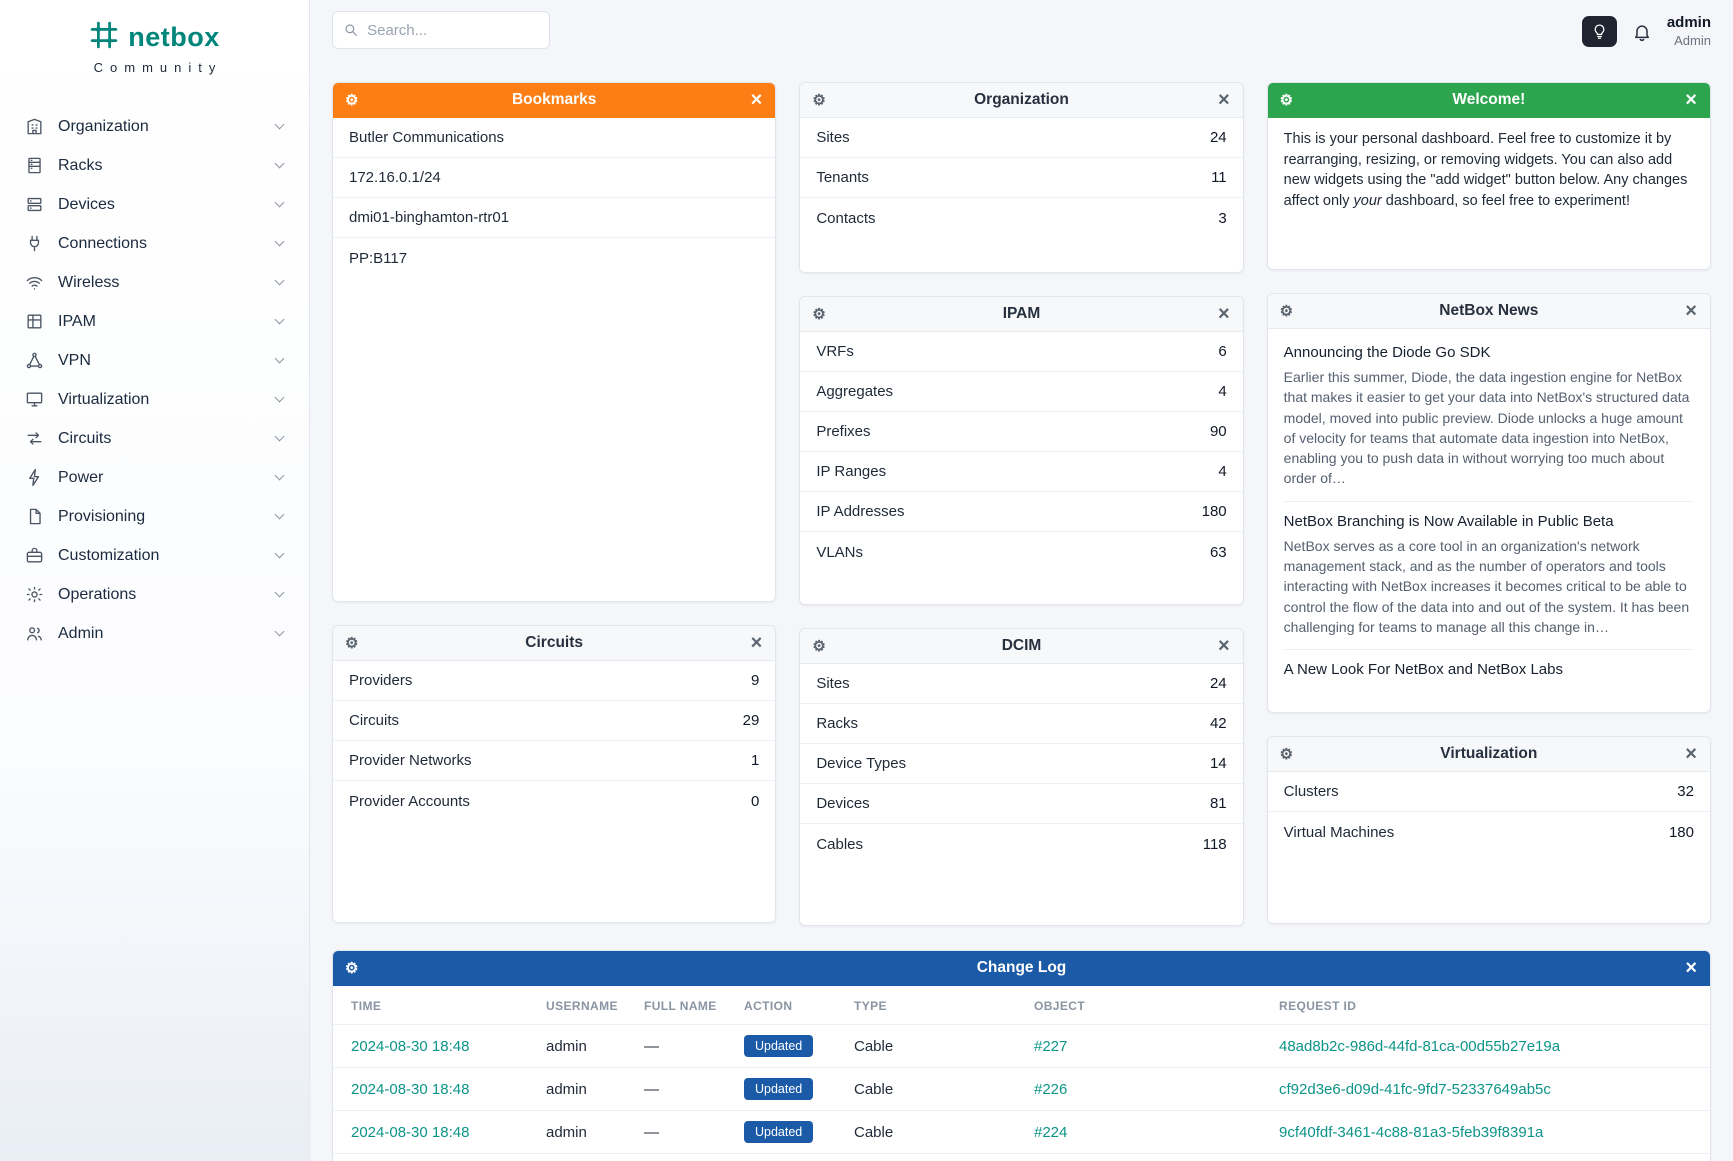 Image resolution: width=1733 pixels, height=1161 pixels. What do you see at coordinates (154, 126) in the screenshot?
I see `sidebar-item-organization: Organization` at bounding box center [154, 126].